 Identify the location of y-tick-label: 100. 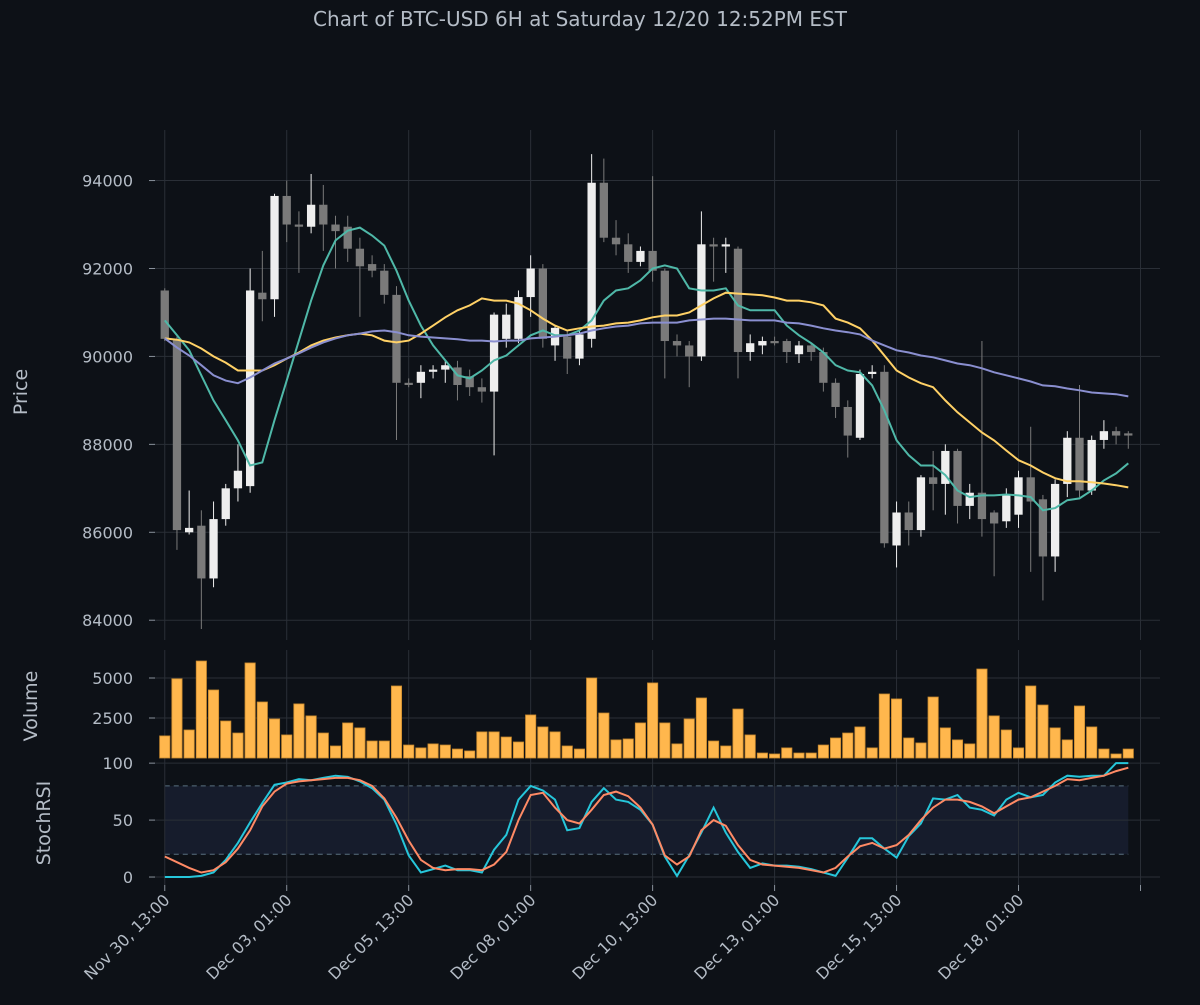
(117, 763).